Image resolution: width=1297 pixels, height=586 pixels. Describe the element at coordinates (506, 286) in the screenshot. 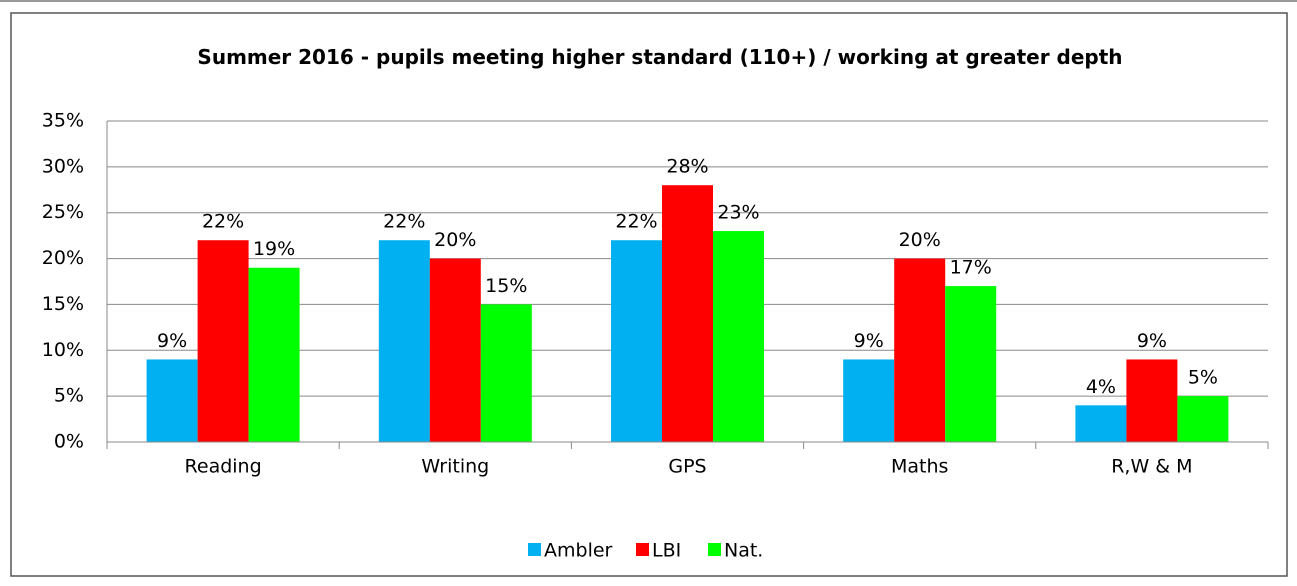

I see `data-label: 15%` at that location.